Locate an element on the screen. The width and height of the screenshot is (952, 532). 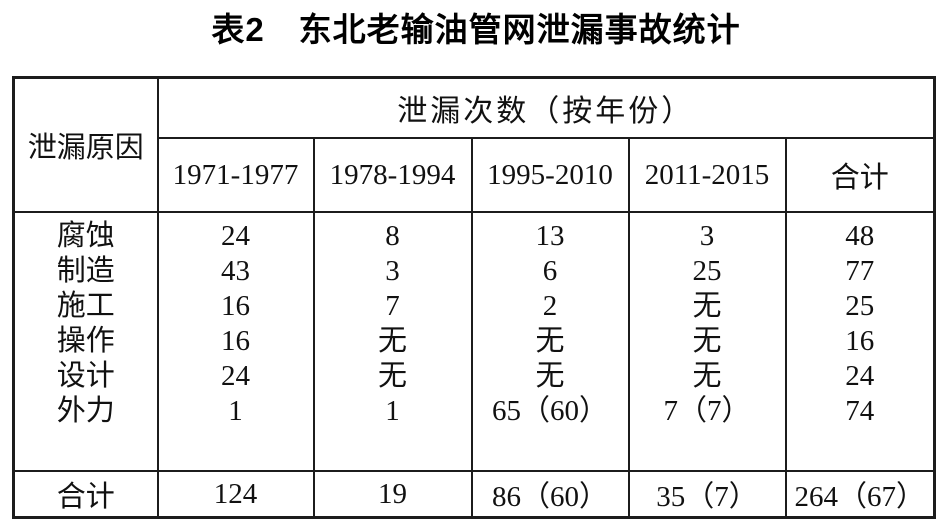
col-header-1978-1994: 1978-1994 is located at coordinates (392, 175).